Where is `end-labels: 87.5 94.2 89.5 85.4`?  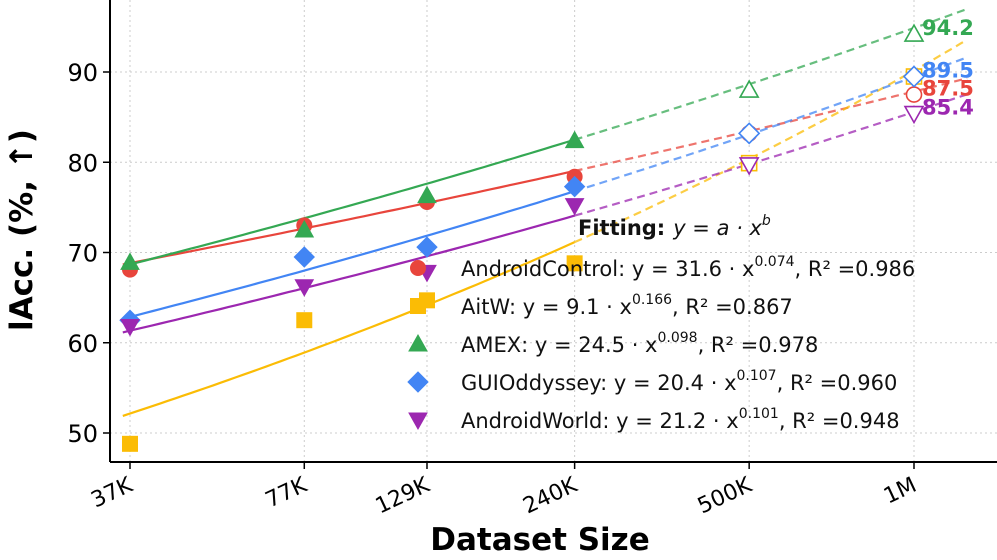 end-labels: 87.5 94.2 89.5 85.4 is located at coordinates (948, 67).